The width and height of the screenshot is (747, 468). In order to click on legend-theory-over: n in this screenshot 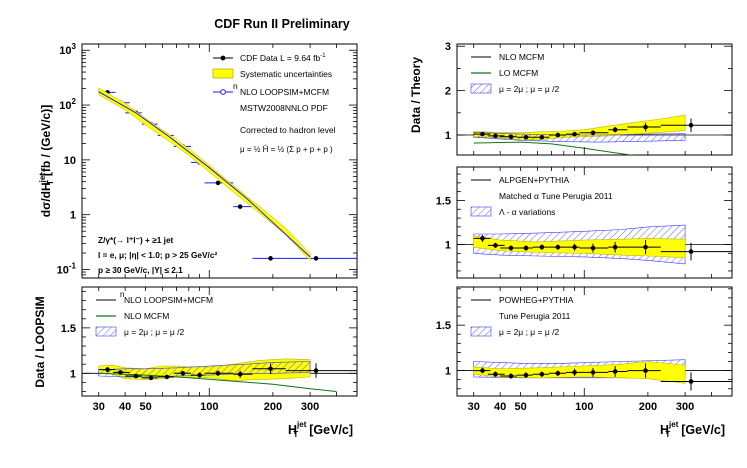, I will do `click(235, 86)`.